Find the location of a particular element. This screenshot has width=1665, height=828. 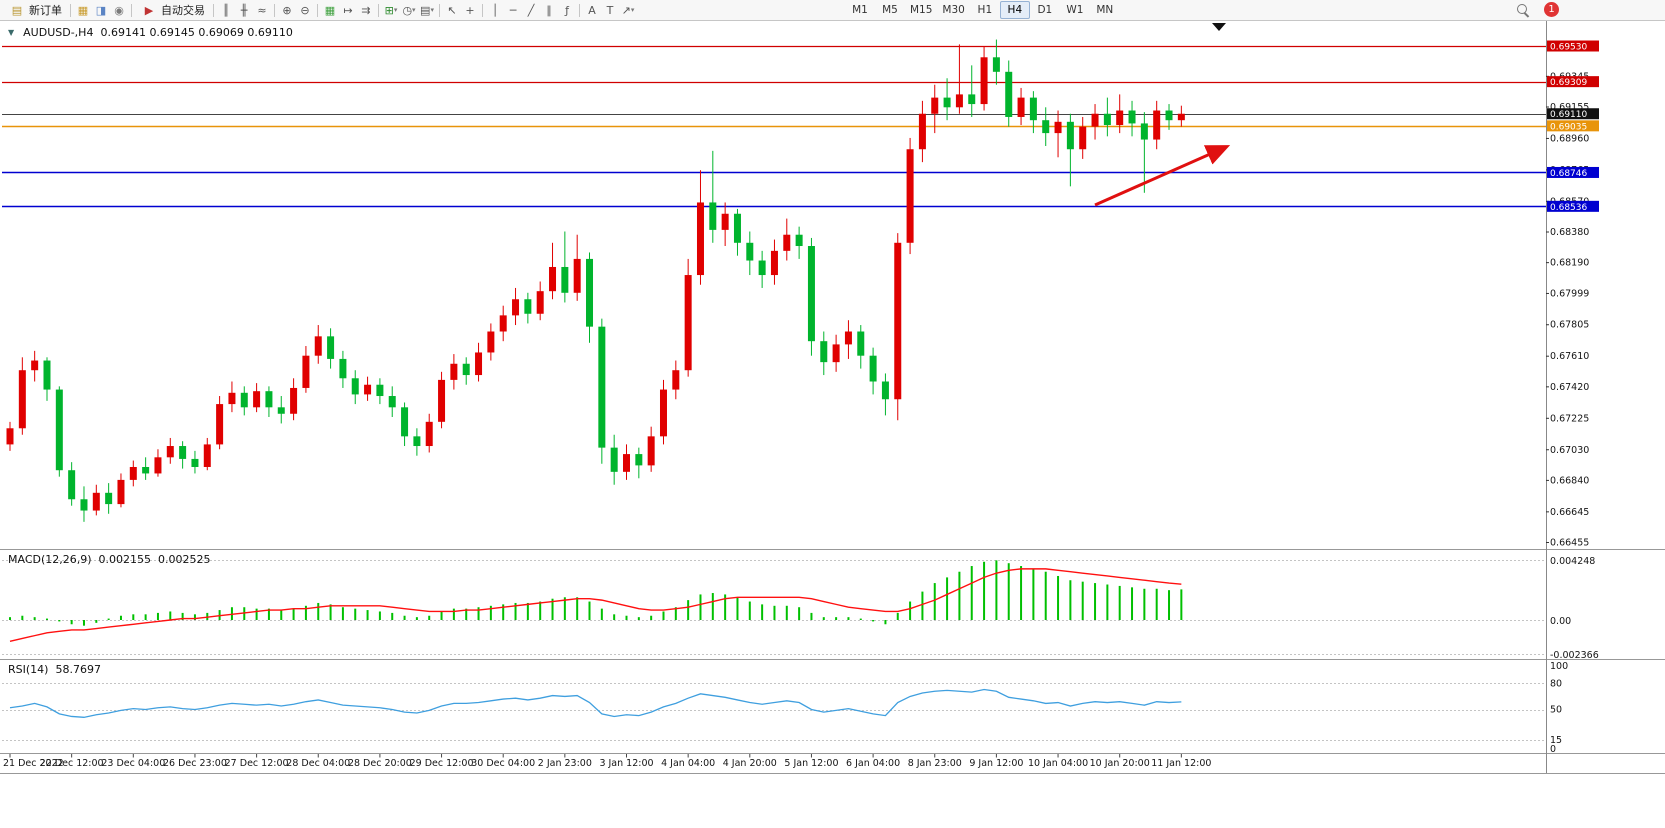

vertical-line-icon: │ is located at coordinates (495, 10).